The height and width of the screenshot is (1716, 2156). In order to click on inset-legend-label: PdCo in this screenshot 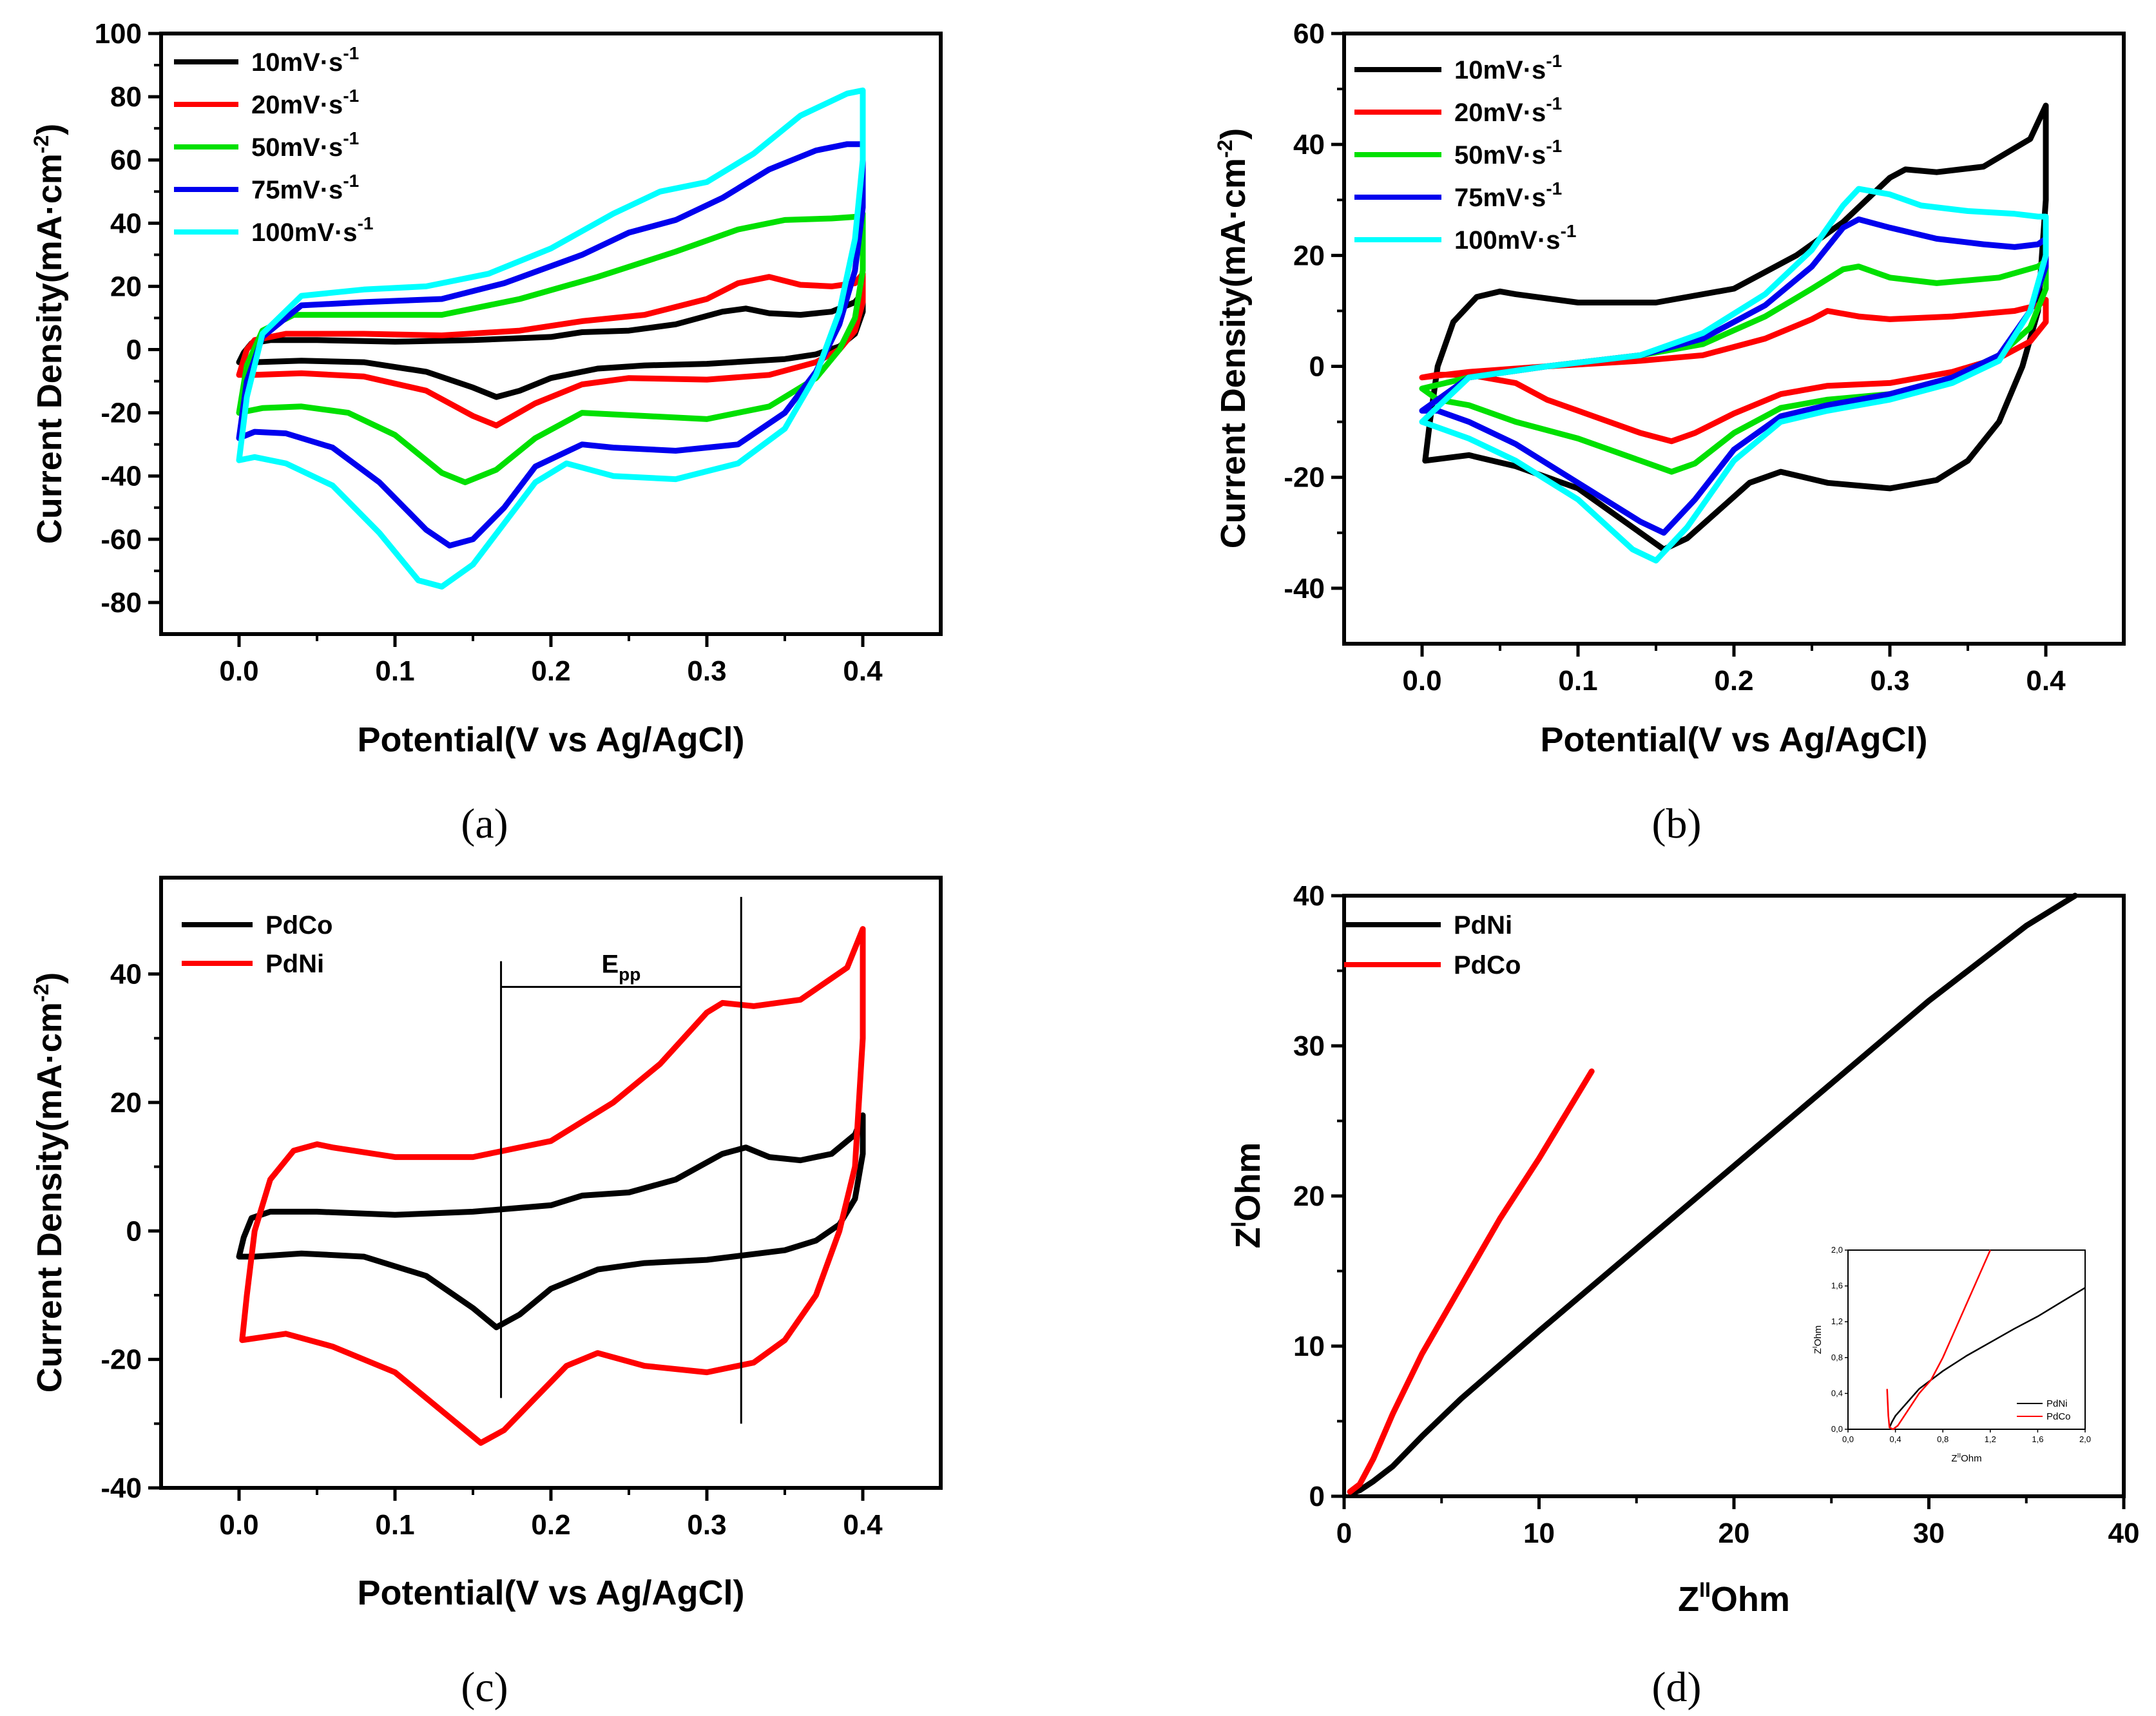, I will do `click(2058, 1416)`.